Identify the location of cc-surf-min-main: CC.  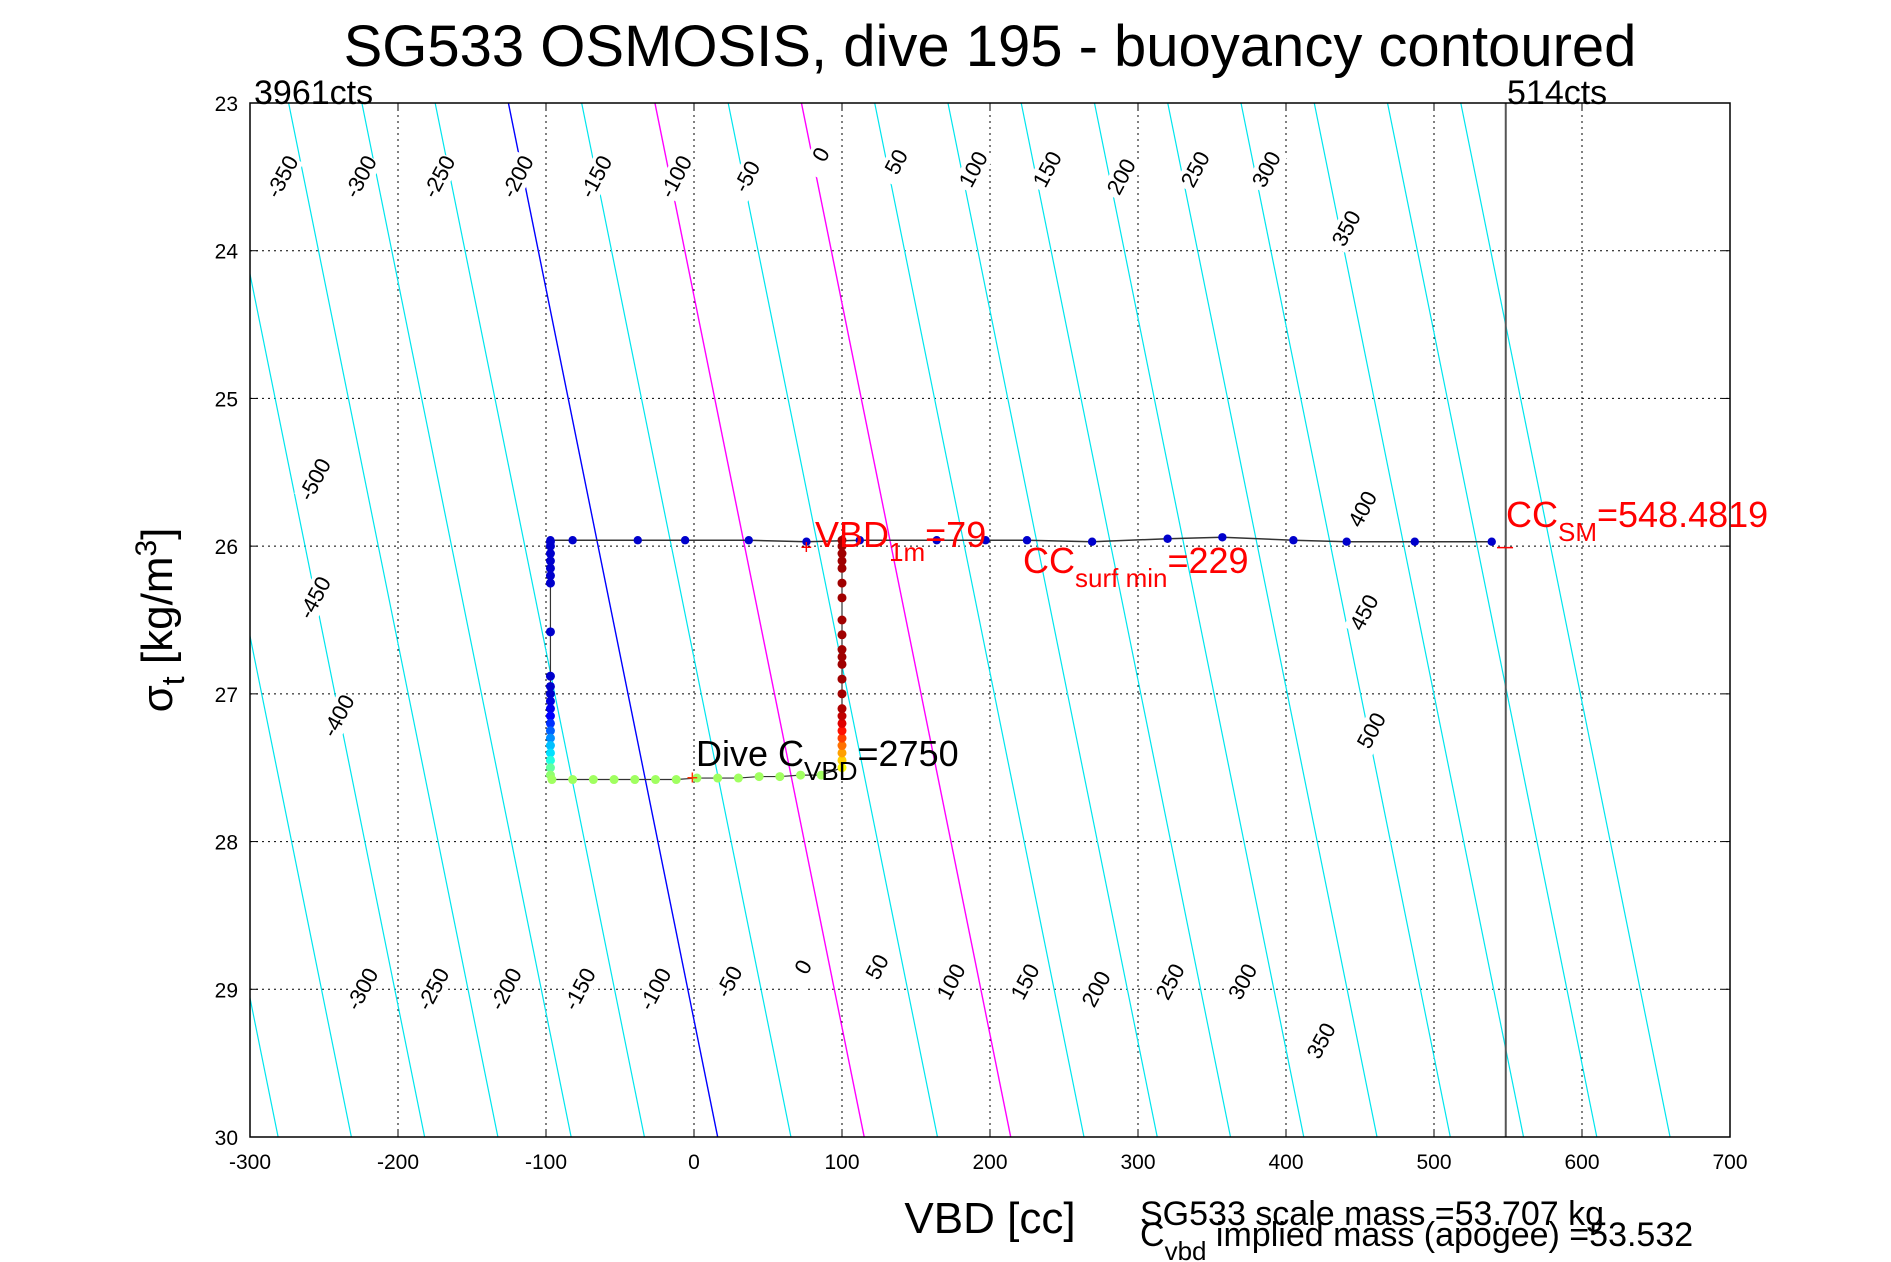
(1049, 560).